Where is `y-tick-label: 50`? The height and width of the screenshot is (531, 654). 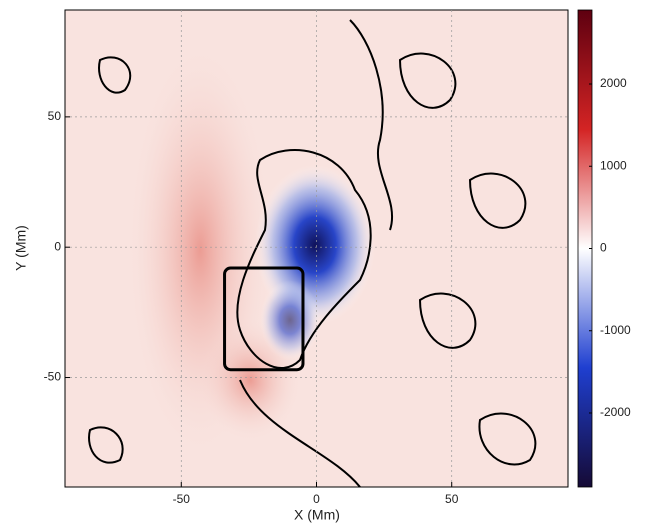
y-tick-label: 50 is located at coordinates (55, 116).